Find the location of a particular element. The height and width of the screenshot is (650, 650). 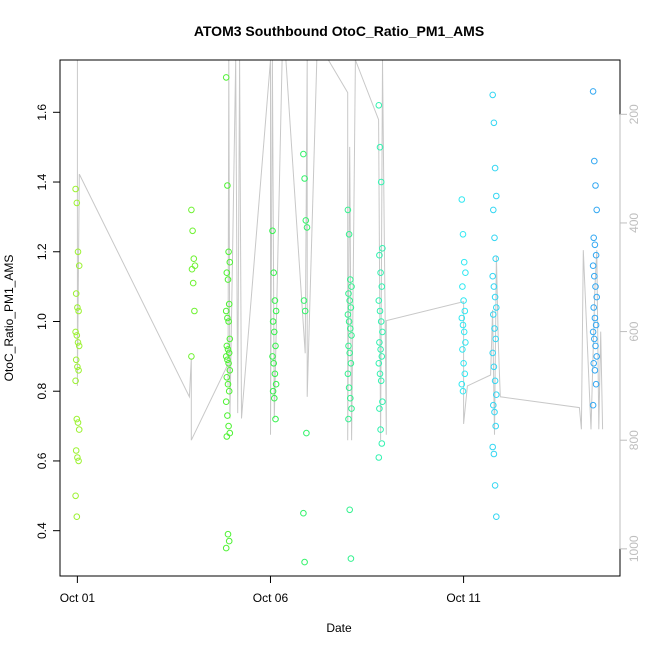

y-tick-label: 0.6 is located at coordinates (42, 460).